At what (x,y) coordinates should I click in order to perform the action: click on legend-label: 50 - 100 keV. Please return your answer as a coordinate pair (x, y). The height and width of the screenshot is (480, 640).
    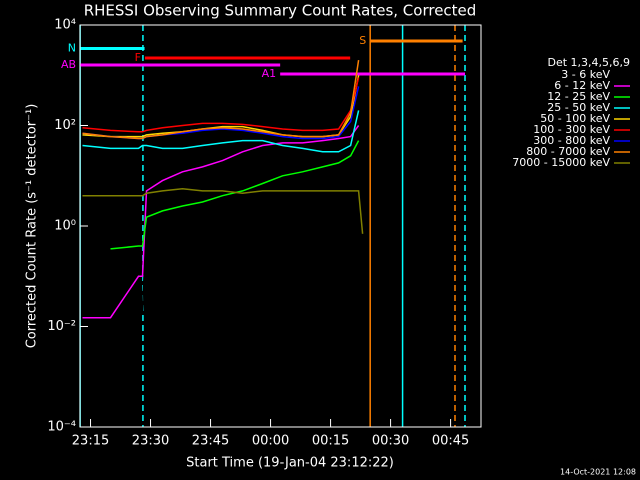
    Looking at the image, I should click on (575, 118).